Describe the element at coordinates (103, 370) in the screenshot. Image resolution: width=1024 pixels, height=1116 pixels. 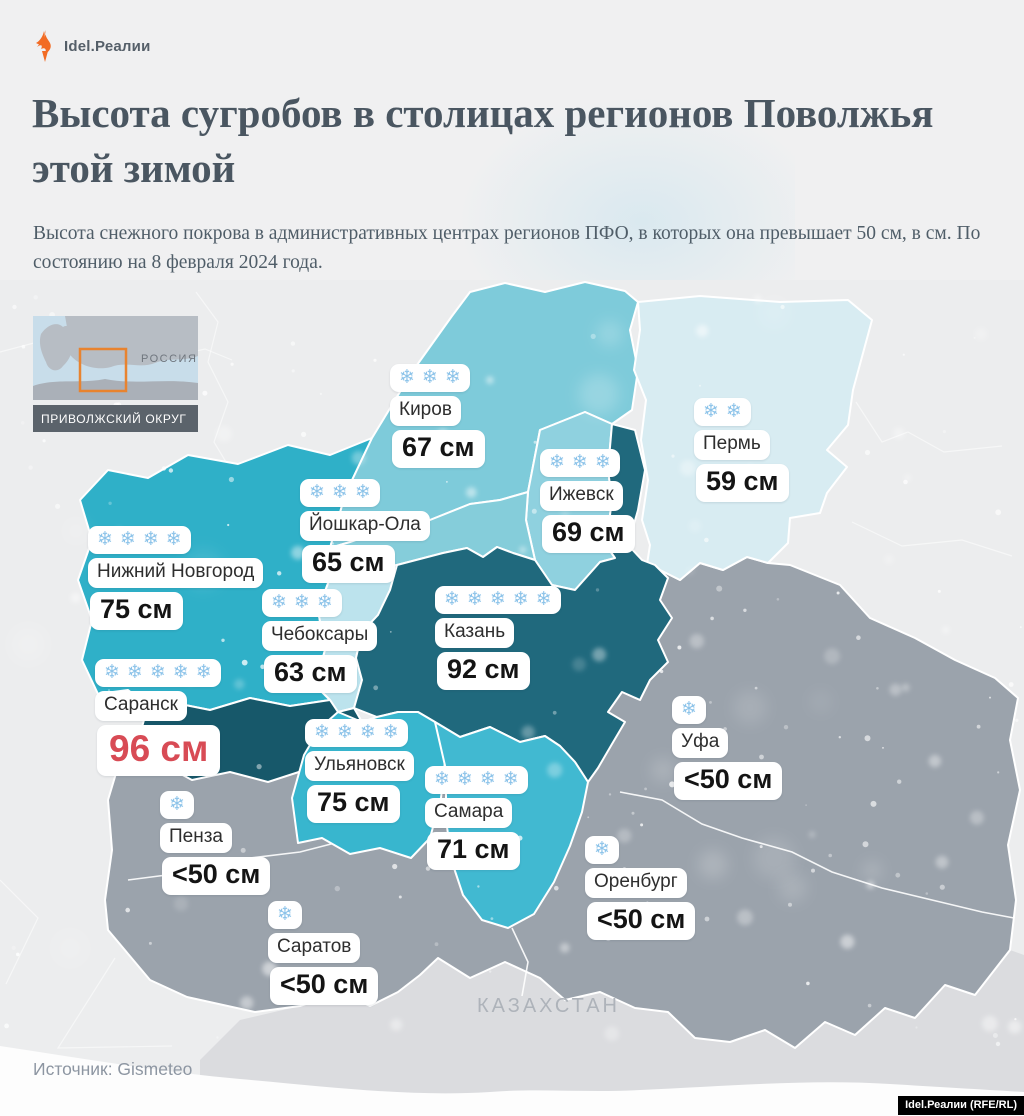
I see `inset-highlight-frame` at that location.